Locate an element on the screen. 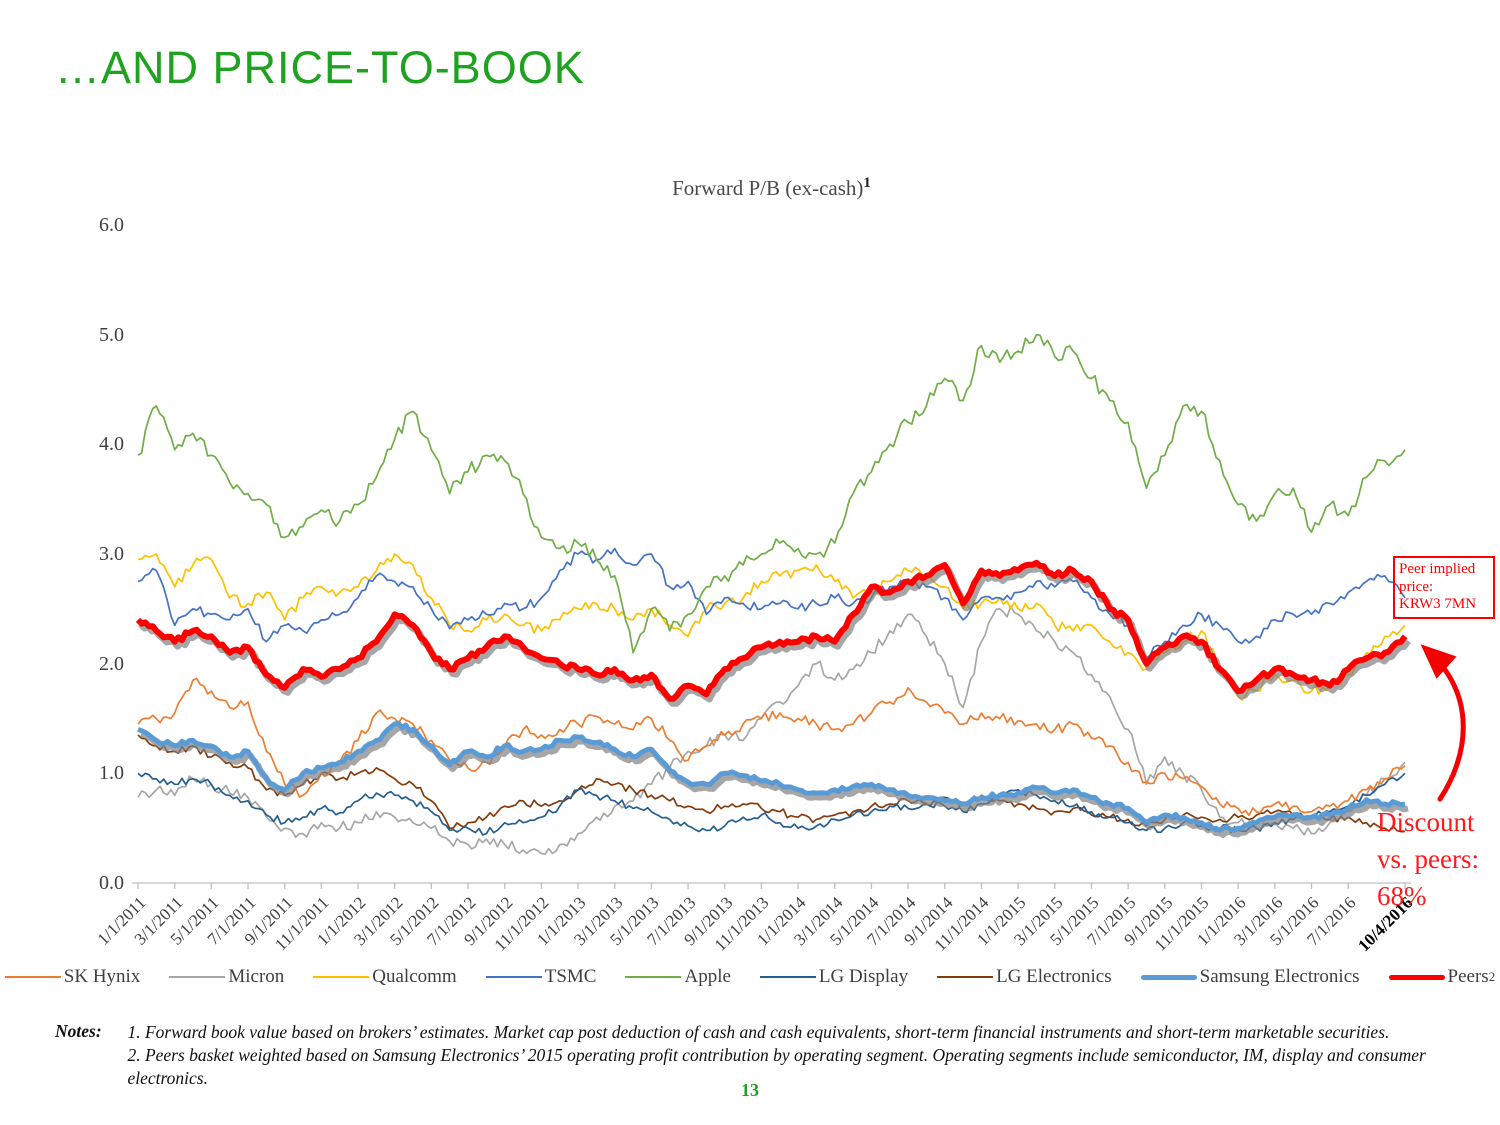 Image resolution: width=1500 pixels, height=1125 pixels. y-axis-tick-label: 5.0 is located at coordinates (111, 334).